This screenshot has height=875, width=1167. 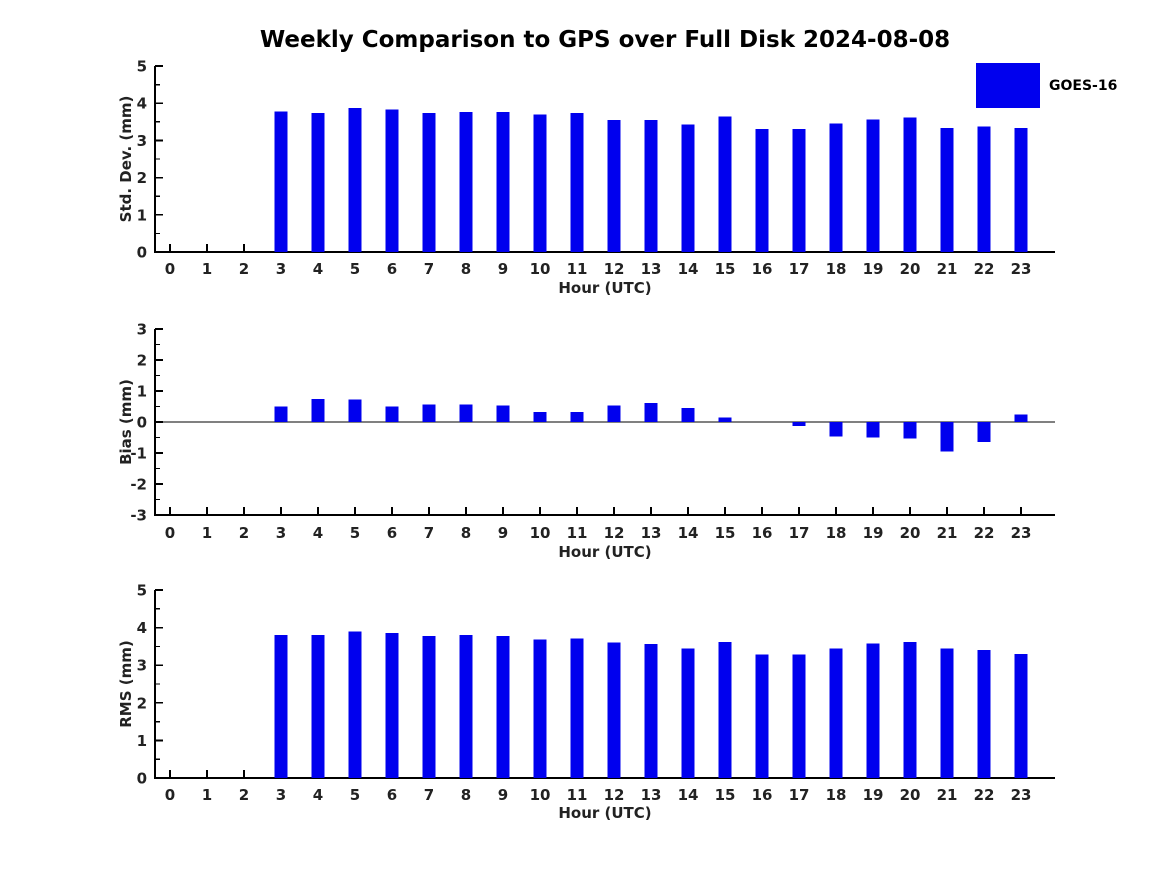 I want to click on x-tick-label: 1, so click(x=207, y=269).